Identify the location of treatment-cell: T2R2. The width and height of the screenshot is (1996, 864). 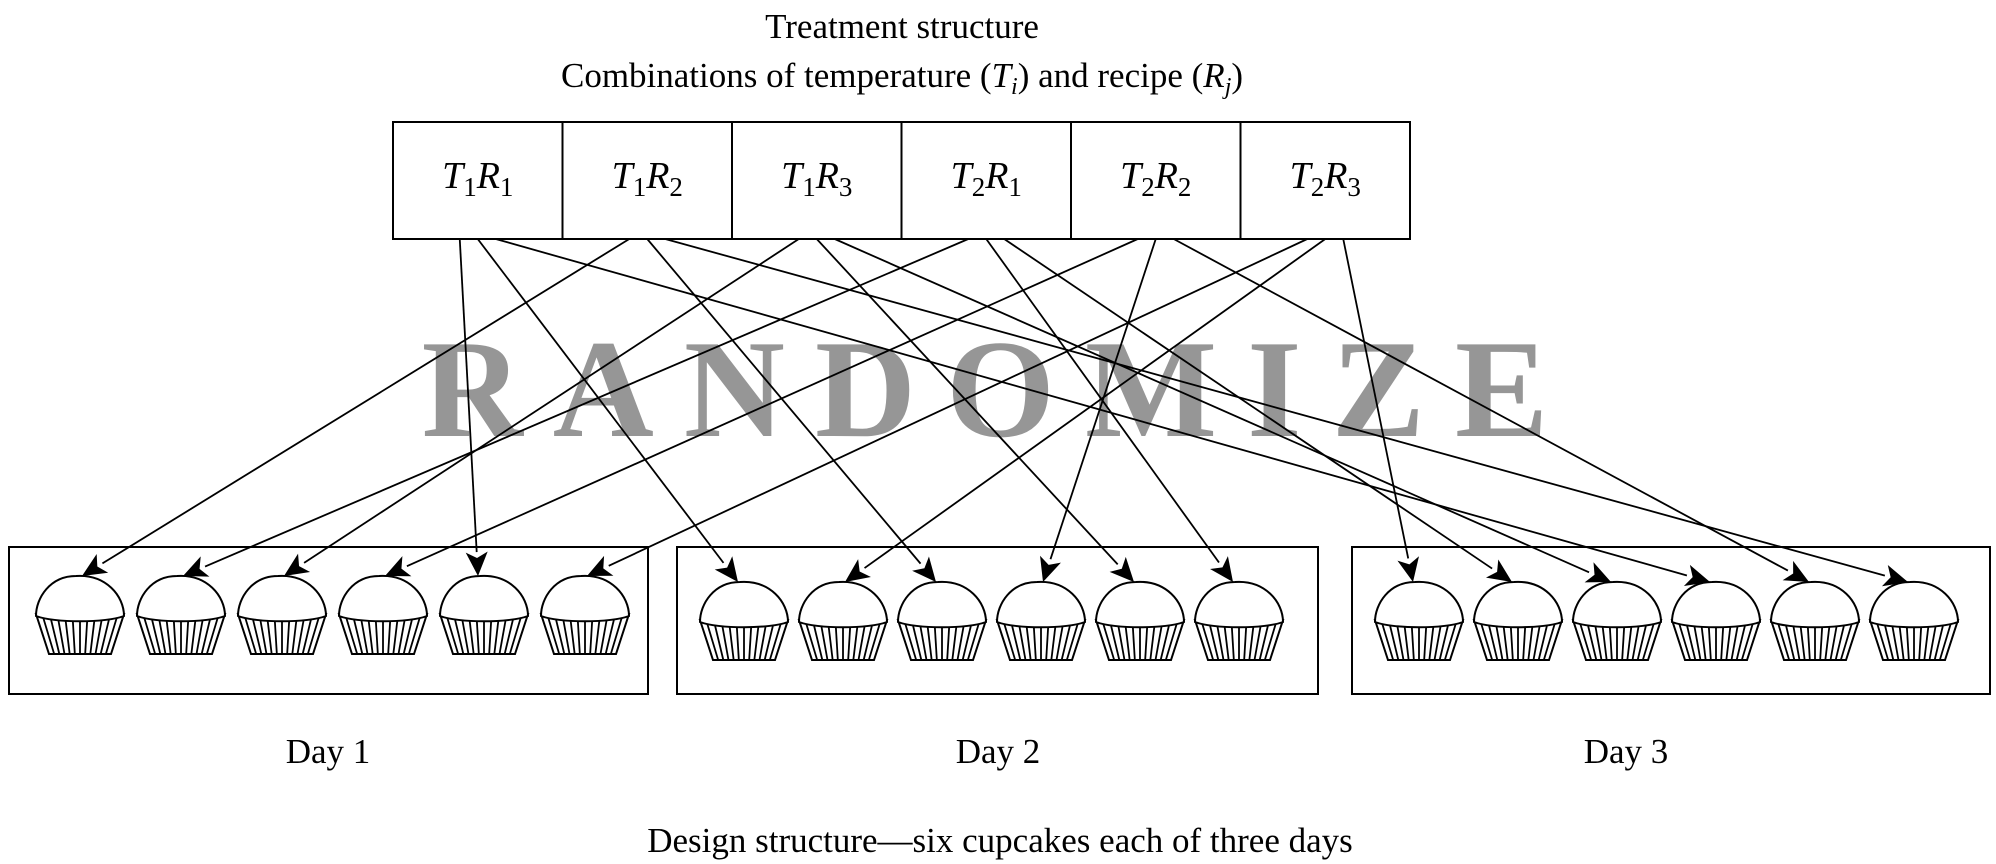
(1156, 180).